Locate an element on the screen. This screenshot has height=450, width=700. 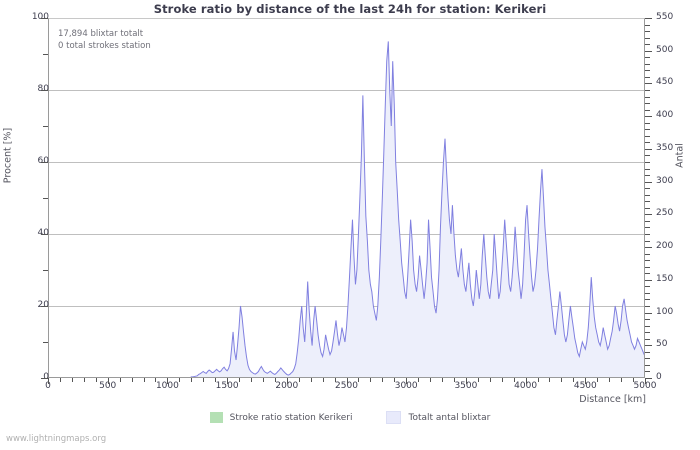
legend-item-stroke-ratio: Stroke ratio station Kerikeri is located at coordinates (281, 417).